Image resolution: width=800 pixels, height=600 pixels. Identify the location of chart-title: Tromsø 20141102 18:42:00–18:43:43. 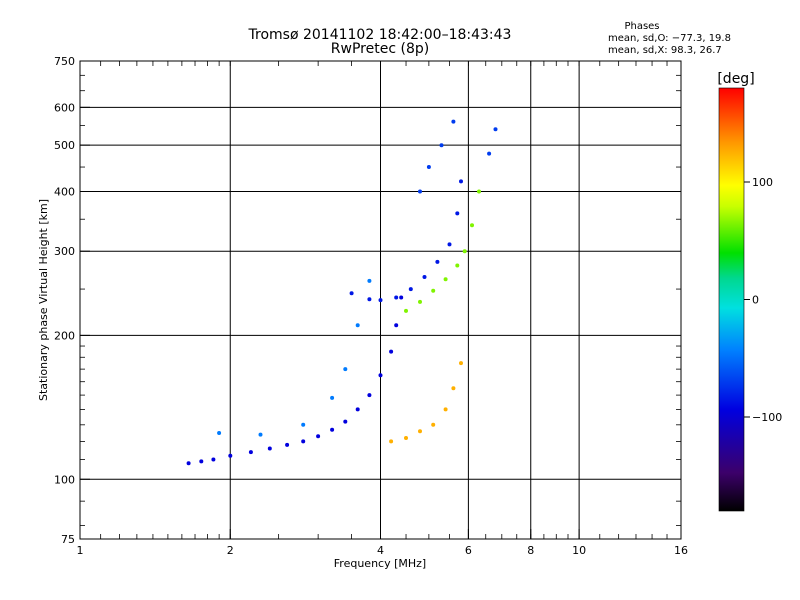
(380, 35).